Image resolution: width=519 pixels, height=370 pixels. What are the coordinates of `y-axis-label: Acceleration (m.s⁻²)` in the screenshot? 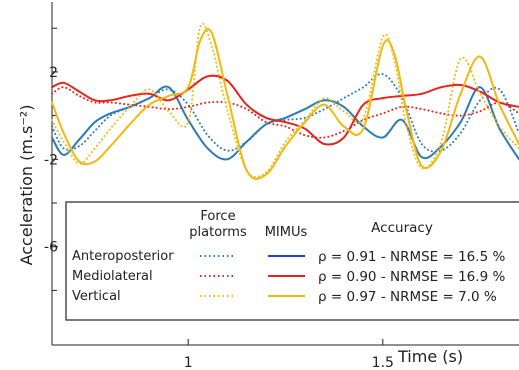 It's located at (26, 185).